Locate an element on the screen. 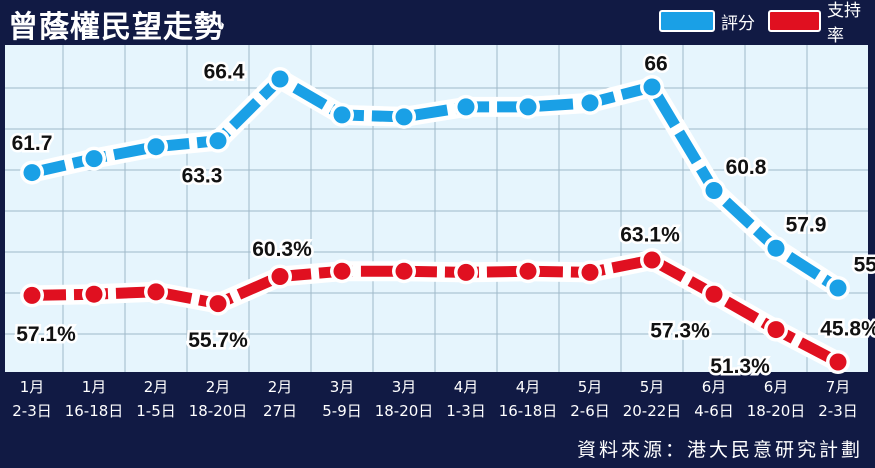 This screenshot has width=875, height=468. series-0-data-label-10: 66 is located at coordinates (655, 64).